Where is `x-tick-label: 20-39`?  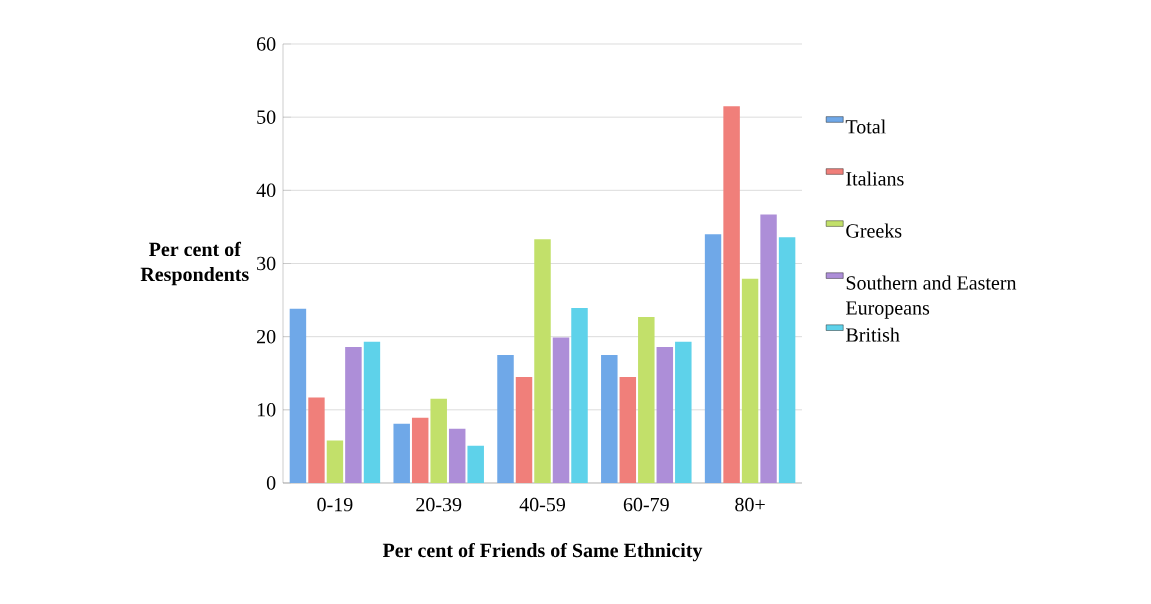
x-tick-label: 20-39 is located at coordinates (439, 504).